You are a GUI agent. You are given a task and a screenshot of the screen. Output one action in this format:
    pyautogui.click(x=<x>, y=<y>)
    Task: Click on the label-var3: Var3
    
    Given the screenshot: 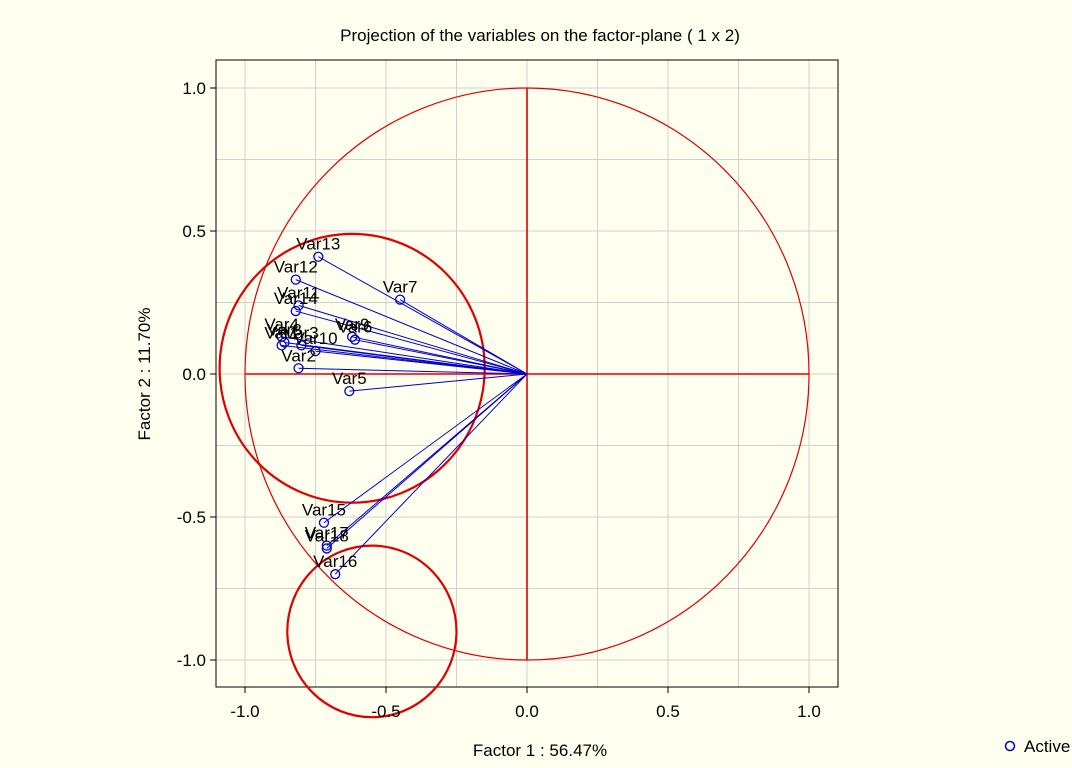 What is the action you would take?
    pyautogui.click(x=301, y=332)
    